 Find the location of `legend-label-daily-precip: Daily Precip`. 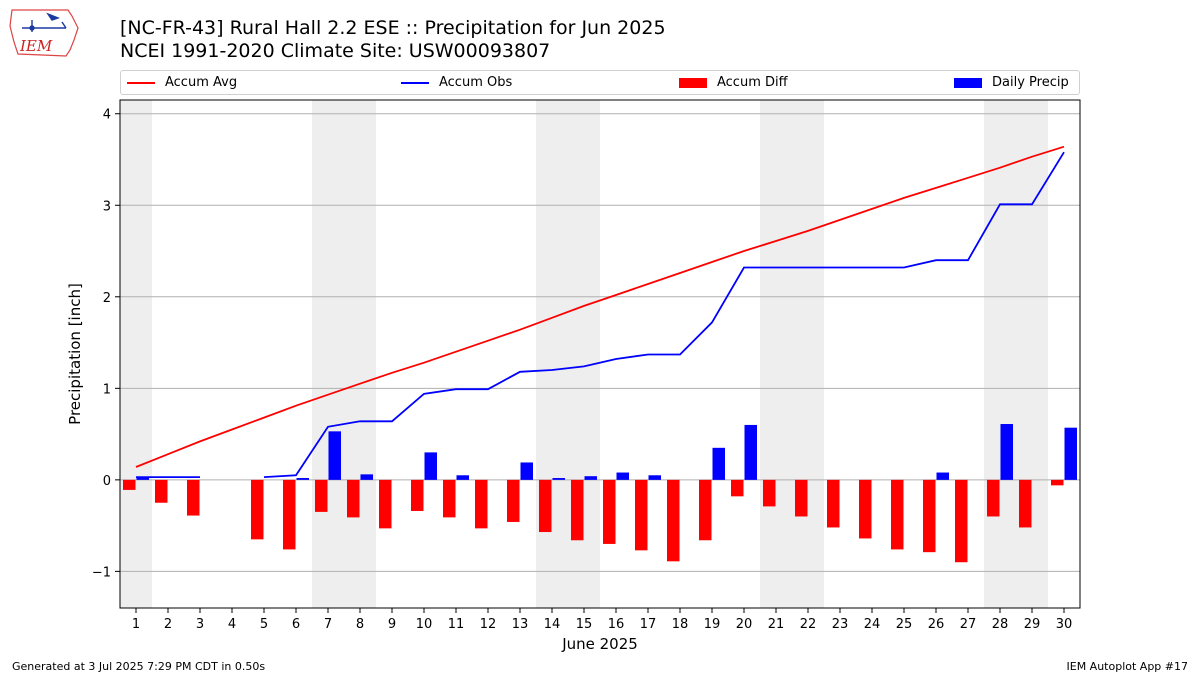

legend-label-daily-precip: Daily Precip is located at coordinates (1030, 82).